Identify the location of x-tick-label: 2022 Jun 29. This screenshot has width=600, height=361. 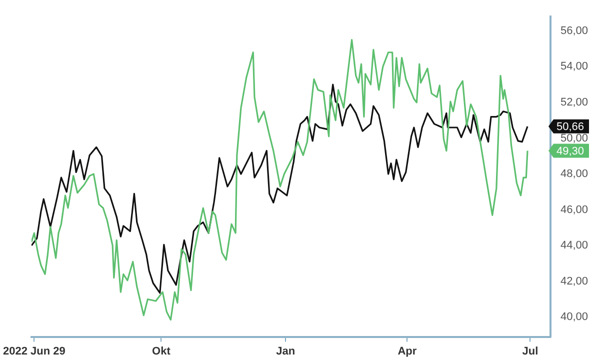
(34, 351).